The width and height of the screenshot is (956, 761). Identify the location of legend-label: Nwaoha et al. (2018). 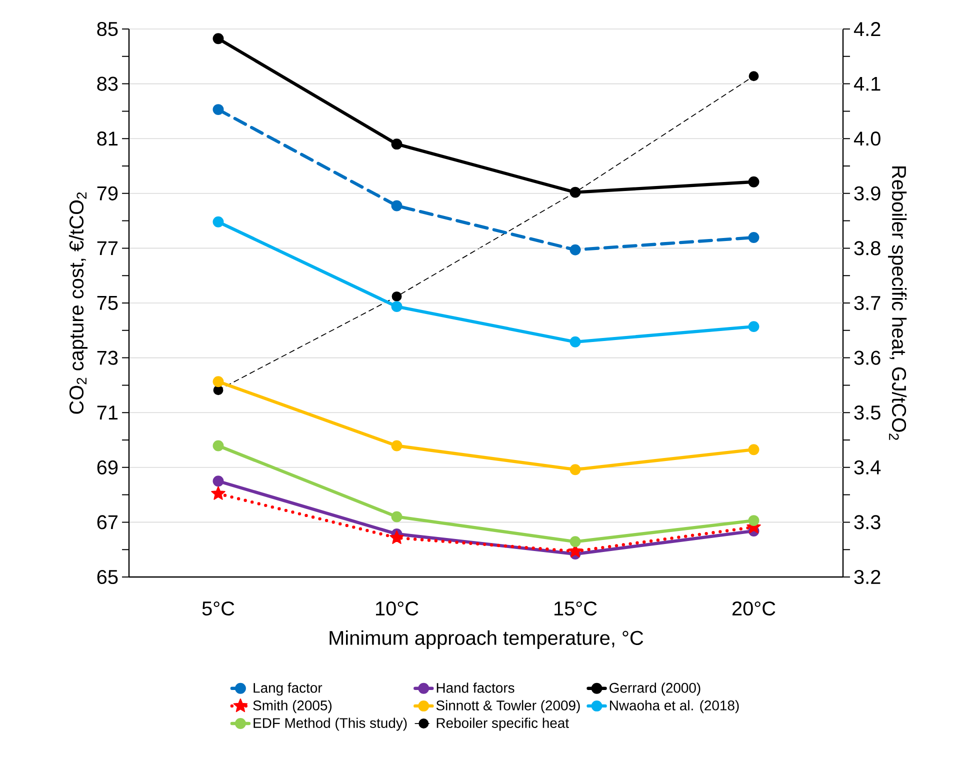
(674, 707).